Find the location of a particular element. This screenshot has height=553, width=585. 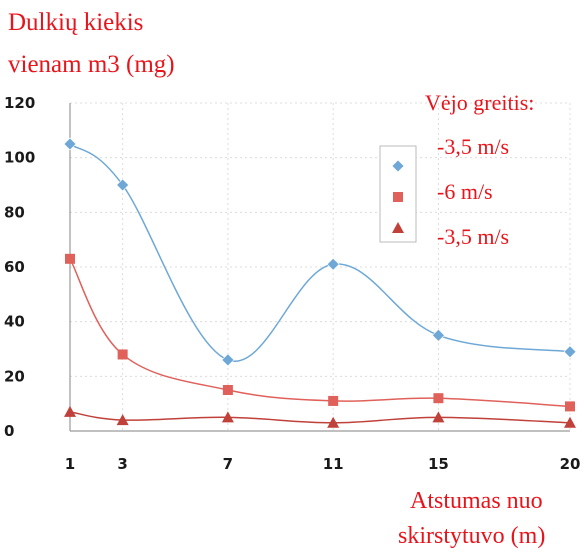

x-tick-label: 15 is located at coordinates (438, 464).